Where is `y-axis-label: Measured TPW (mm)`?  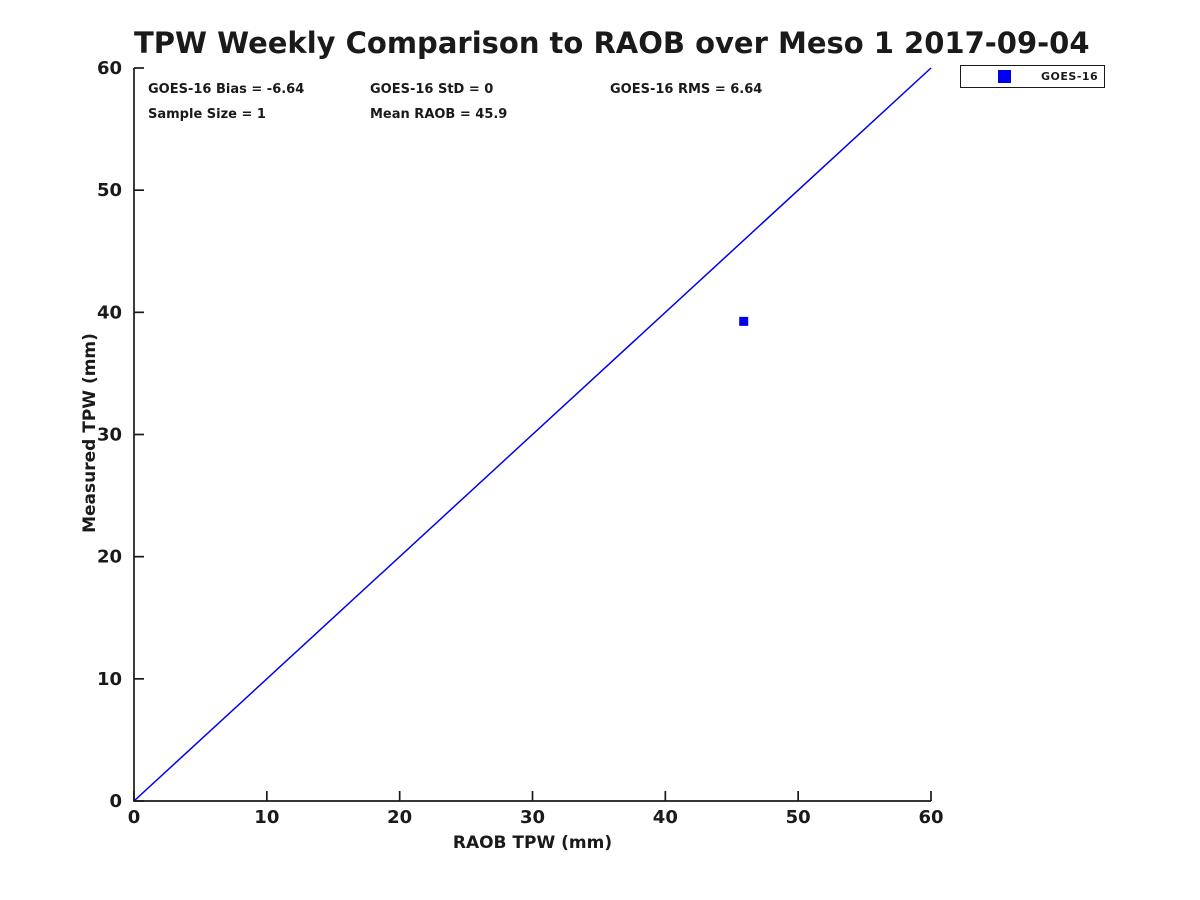
y-axis-label: Measured TPW (mm) is located at coordinates (90, 433).